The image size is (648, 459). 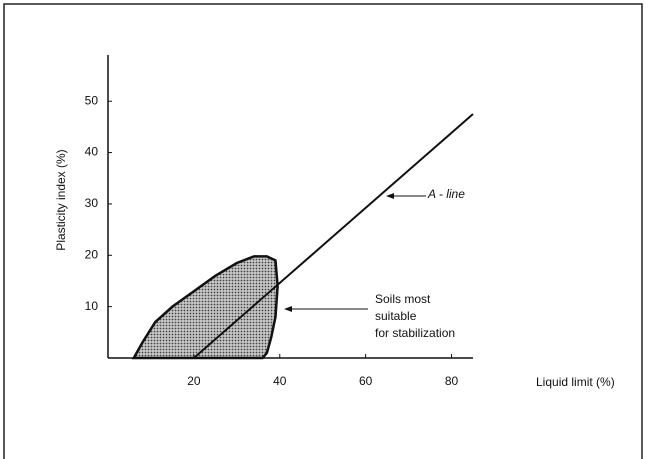 What do you see at coordinates (92, 152) in the screenshot?
I see `y-tick-label: 40` at bounding box center [92, 152].